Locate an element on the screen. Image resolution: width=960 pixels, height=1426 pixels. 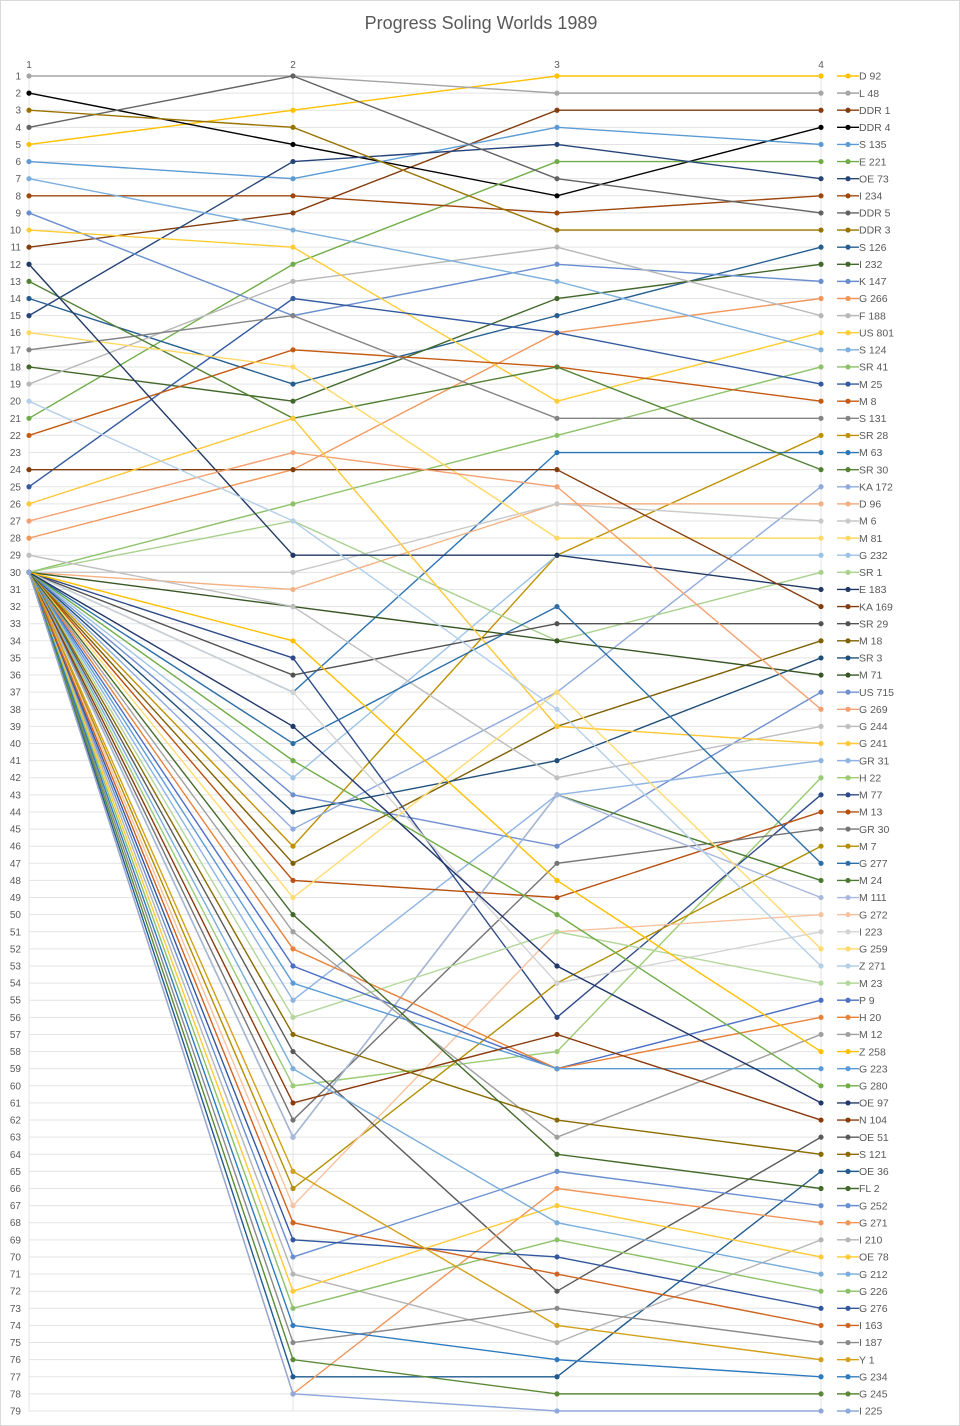
y-tick-label: 63 is located at coordinates (16, 1138).